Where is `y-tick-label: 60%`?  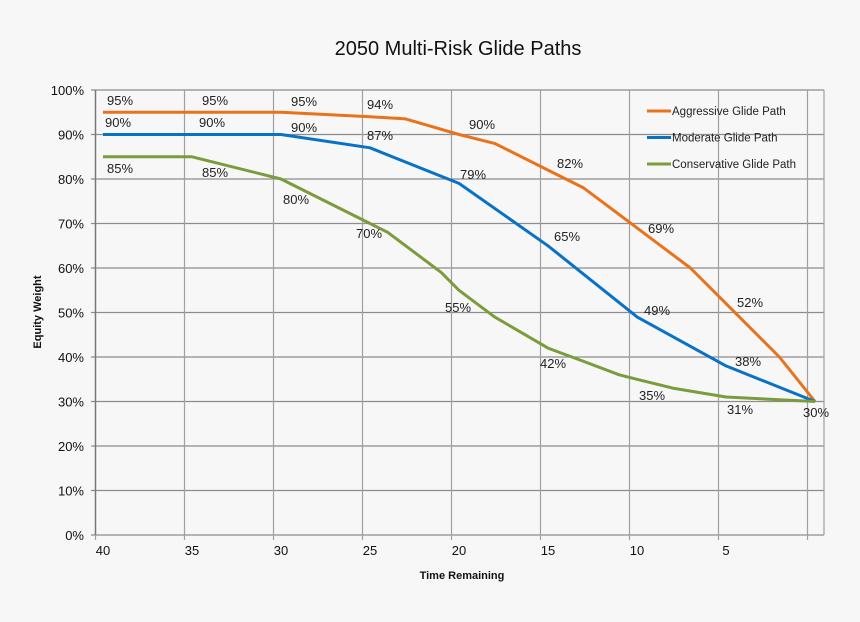 y-tick-label: 60% is located at coordinates (71, 268).